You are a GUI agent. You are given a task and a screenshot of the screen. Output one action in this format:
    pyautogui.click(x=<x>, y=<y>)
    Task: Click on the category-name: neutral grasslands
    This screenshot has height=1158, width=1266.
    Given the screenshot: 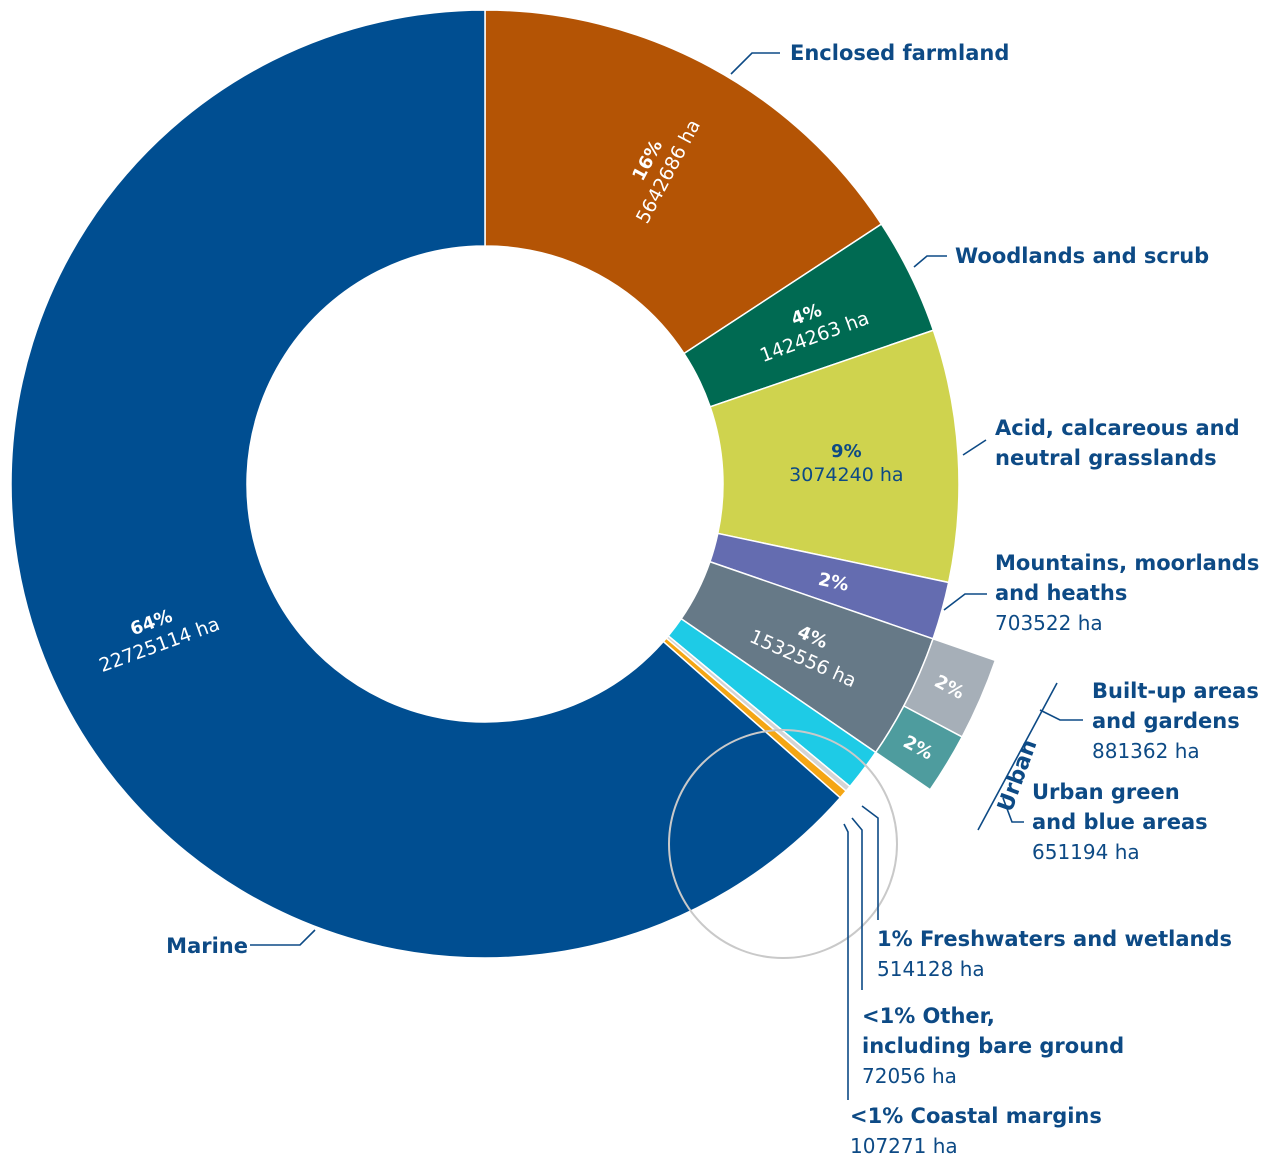 What is the action you would take?
    pyautogui.click(x=1106, y=458)
    